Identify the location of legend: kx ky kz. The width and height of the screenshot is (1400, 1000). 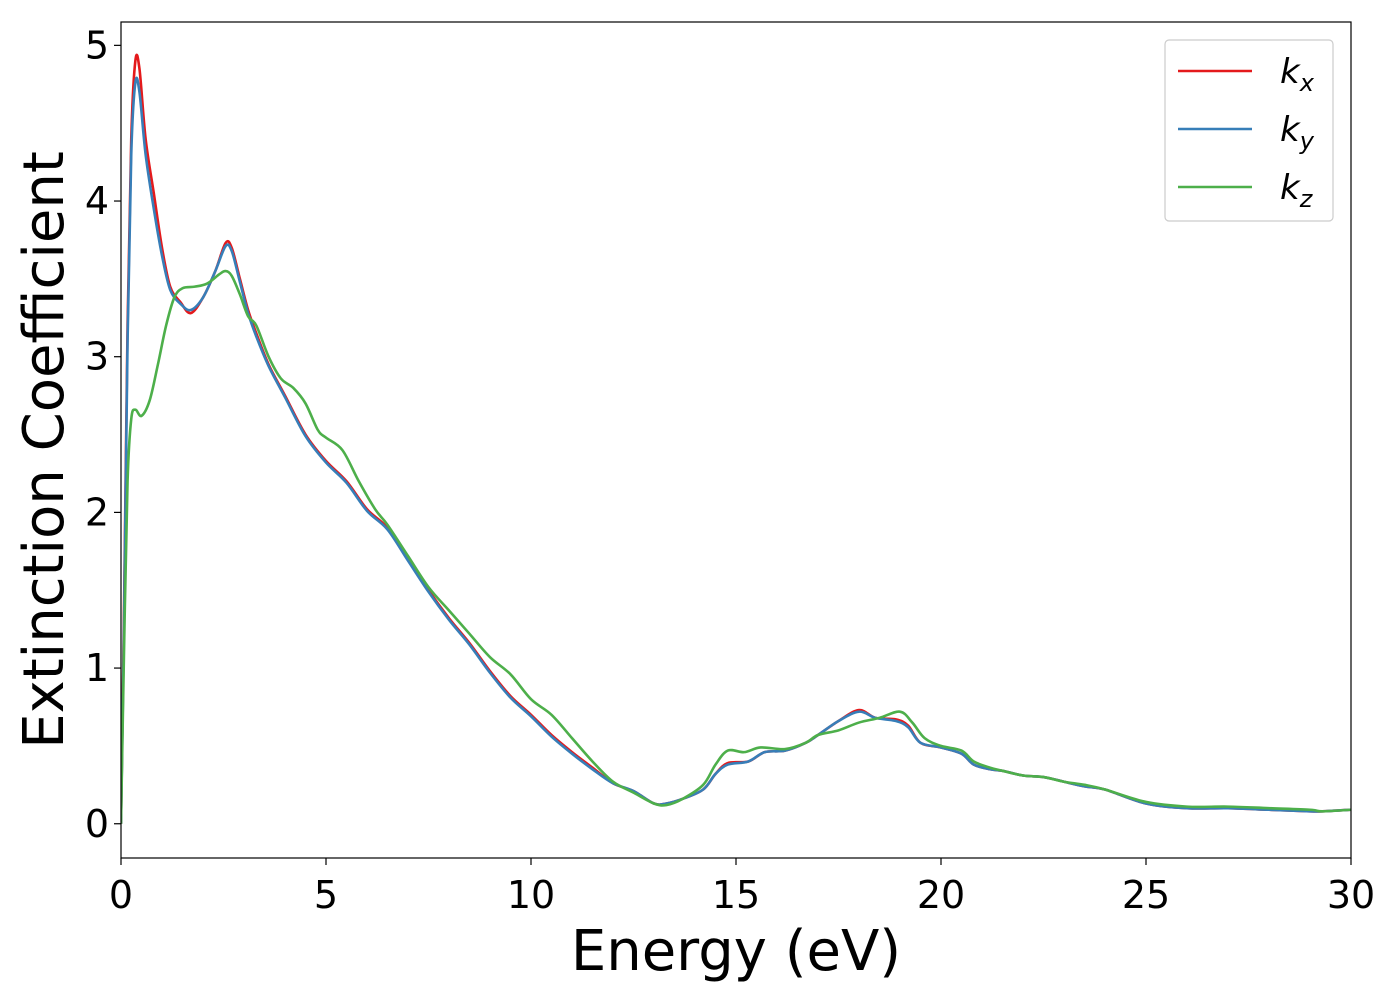
(1249, 130).